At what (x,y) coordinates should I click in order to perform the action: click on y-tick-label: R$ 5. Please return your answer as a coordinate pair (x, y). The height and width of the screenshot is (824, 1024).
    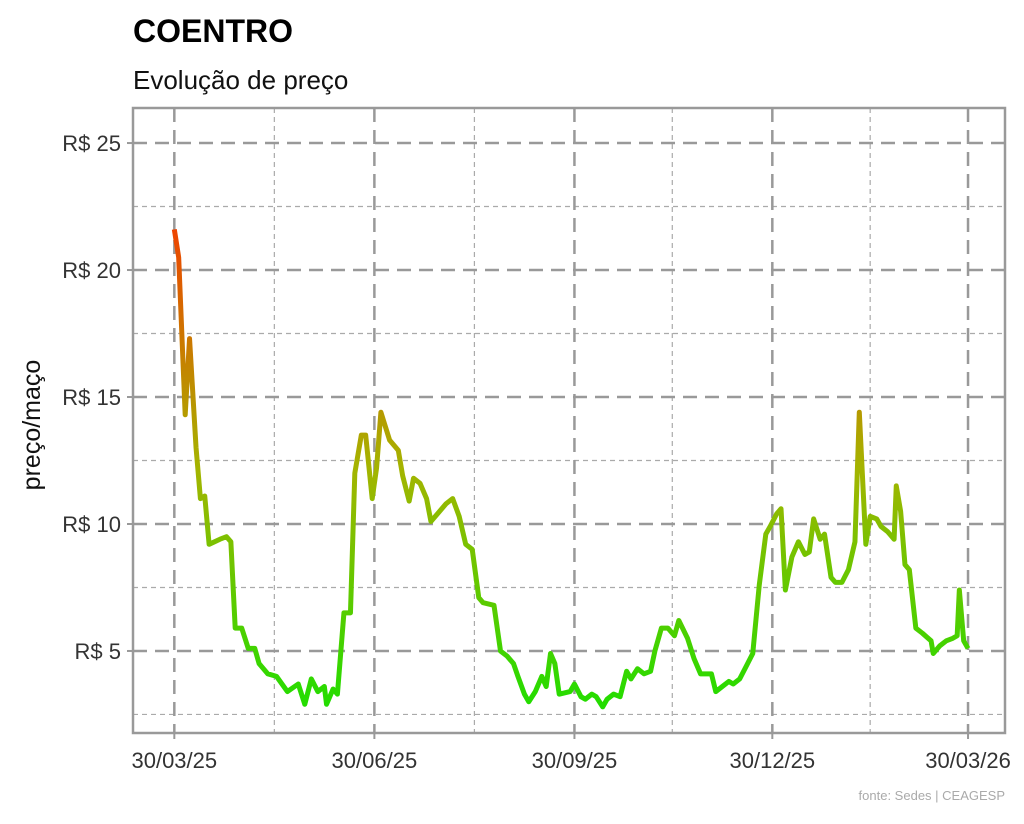
    Looking at the image, I should click on (98, 651).